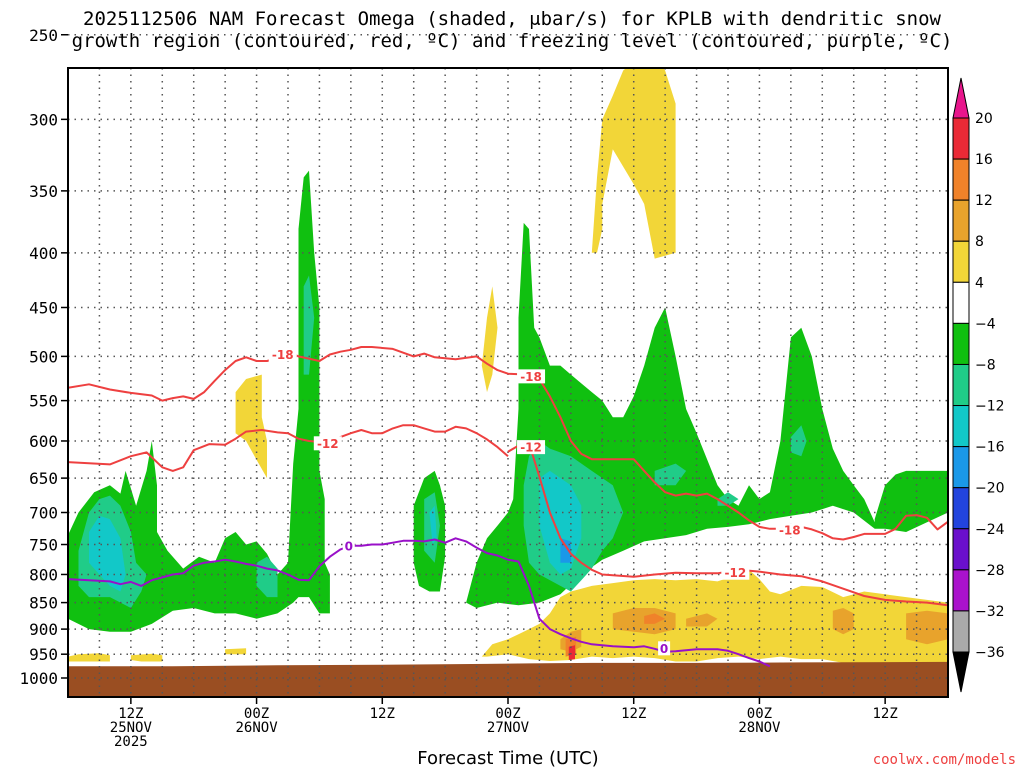  Describe the element at coordinates (884, 714) in the screenshot. I see `x-tick-label-78-0: 12Z` at that location.